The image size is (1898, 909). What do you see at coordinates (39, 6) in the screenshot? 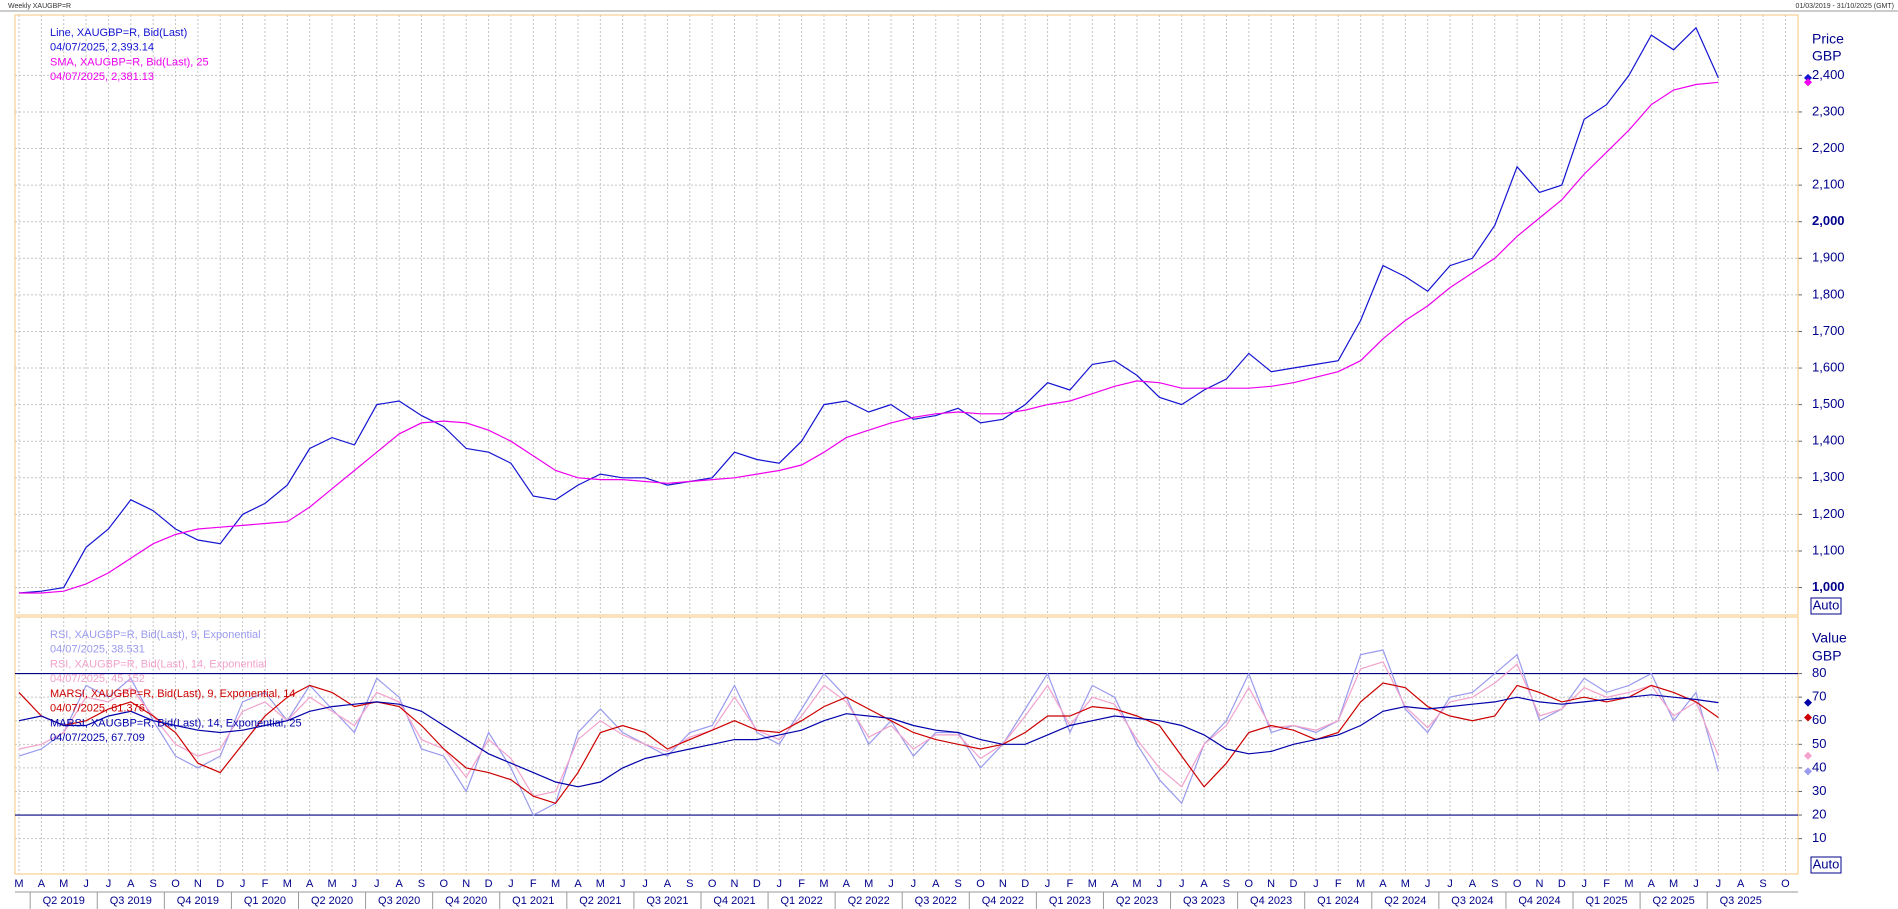
I see `chart-title: Weekly XAUGBP=R` at bounding box center [39, 6].